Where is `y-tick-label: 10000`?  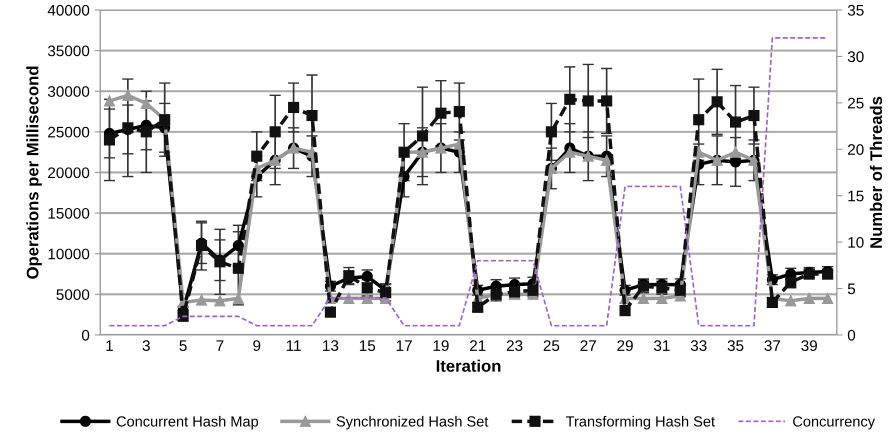 y-tick-label: 10000 is located at coordinates (69, 254).